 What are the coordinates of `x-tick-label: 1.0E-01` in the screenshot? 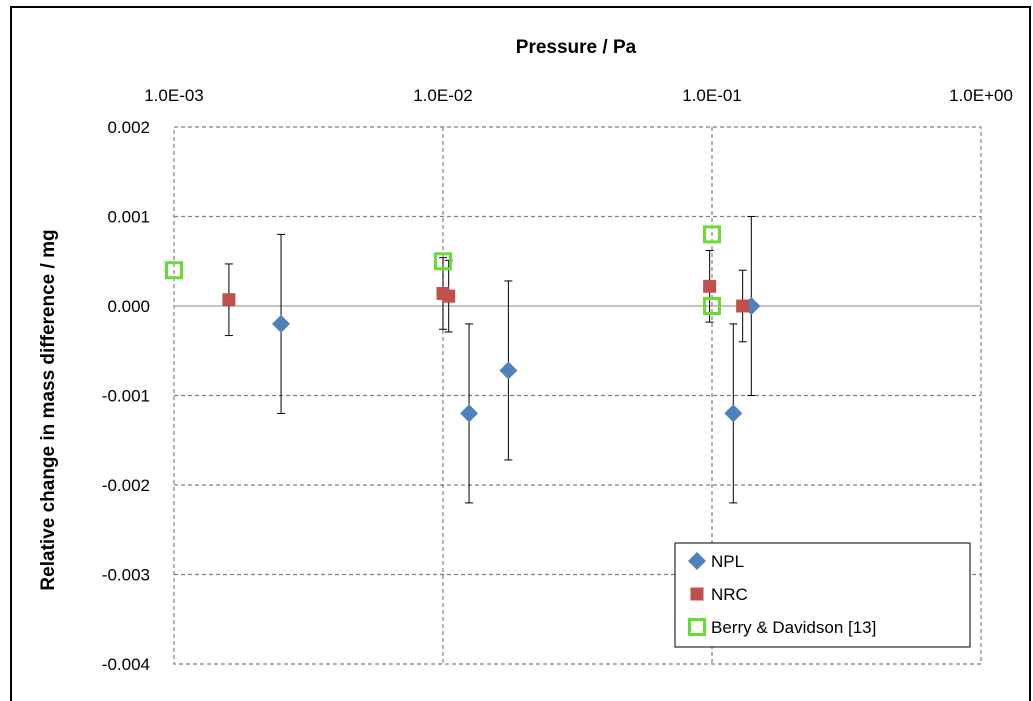 It's located at (712, 95).